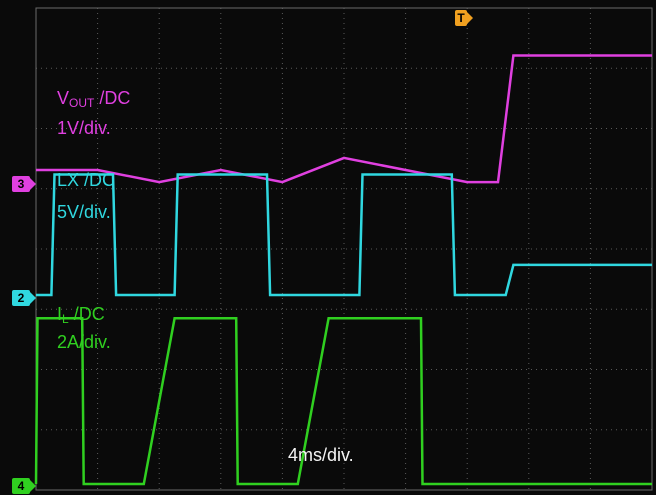 The image size is (656, 495). I want to click on trigger-marker-icon: T, so click(464, 18).